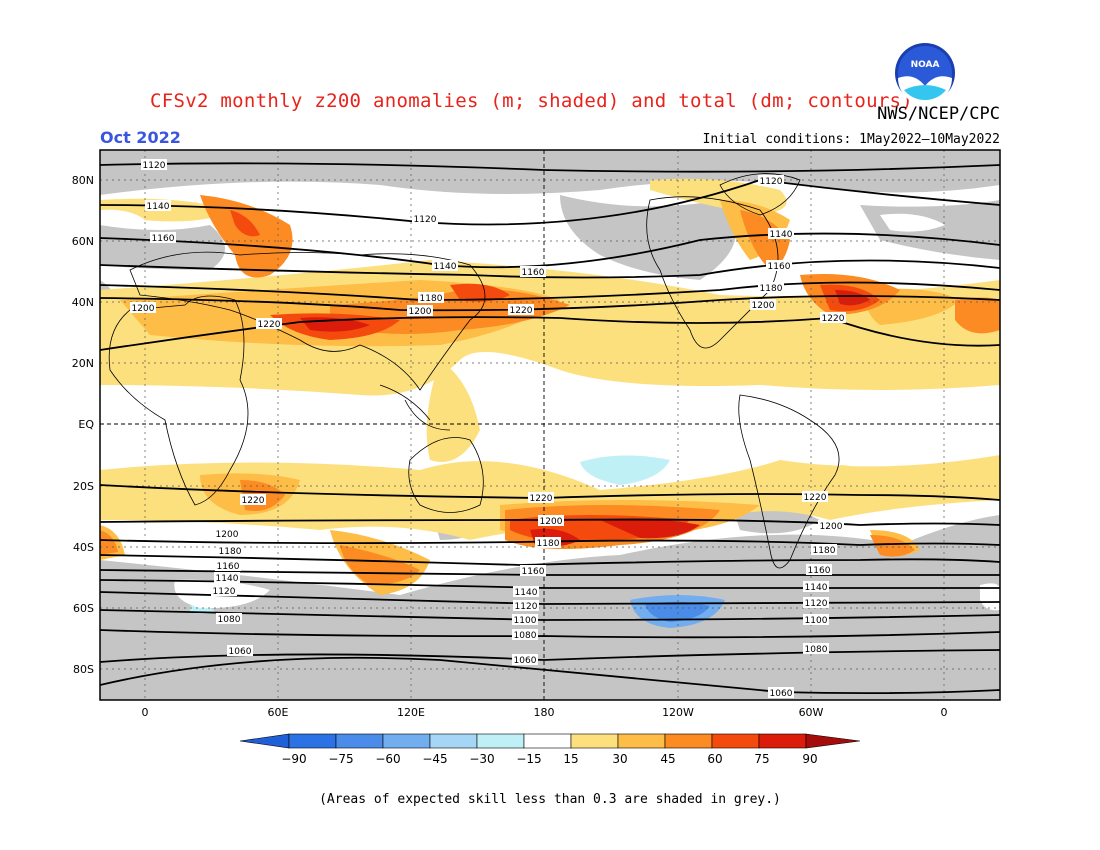 The height and width of the screenshot is (850, 1100). Describe the element at coordinates (533, 272) in the screenshot. I see `contour-label-1160-b: 1160` at that location.